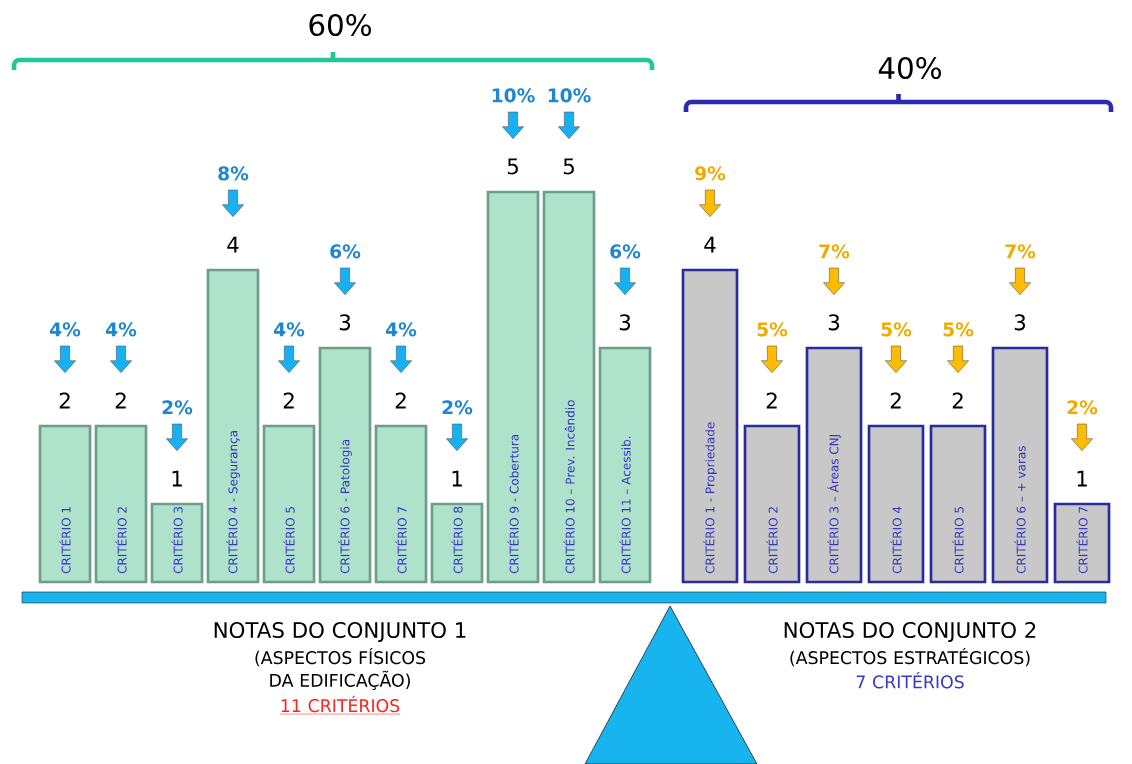  I want to click on chart-title: 40%, so click(909, 68).